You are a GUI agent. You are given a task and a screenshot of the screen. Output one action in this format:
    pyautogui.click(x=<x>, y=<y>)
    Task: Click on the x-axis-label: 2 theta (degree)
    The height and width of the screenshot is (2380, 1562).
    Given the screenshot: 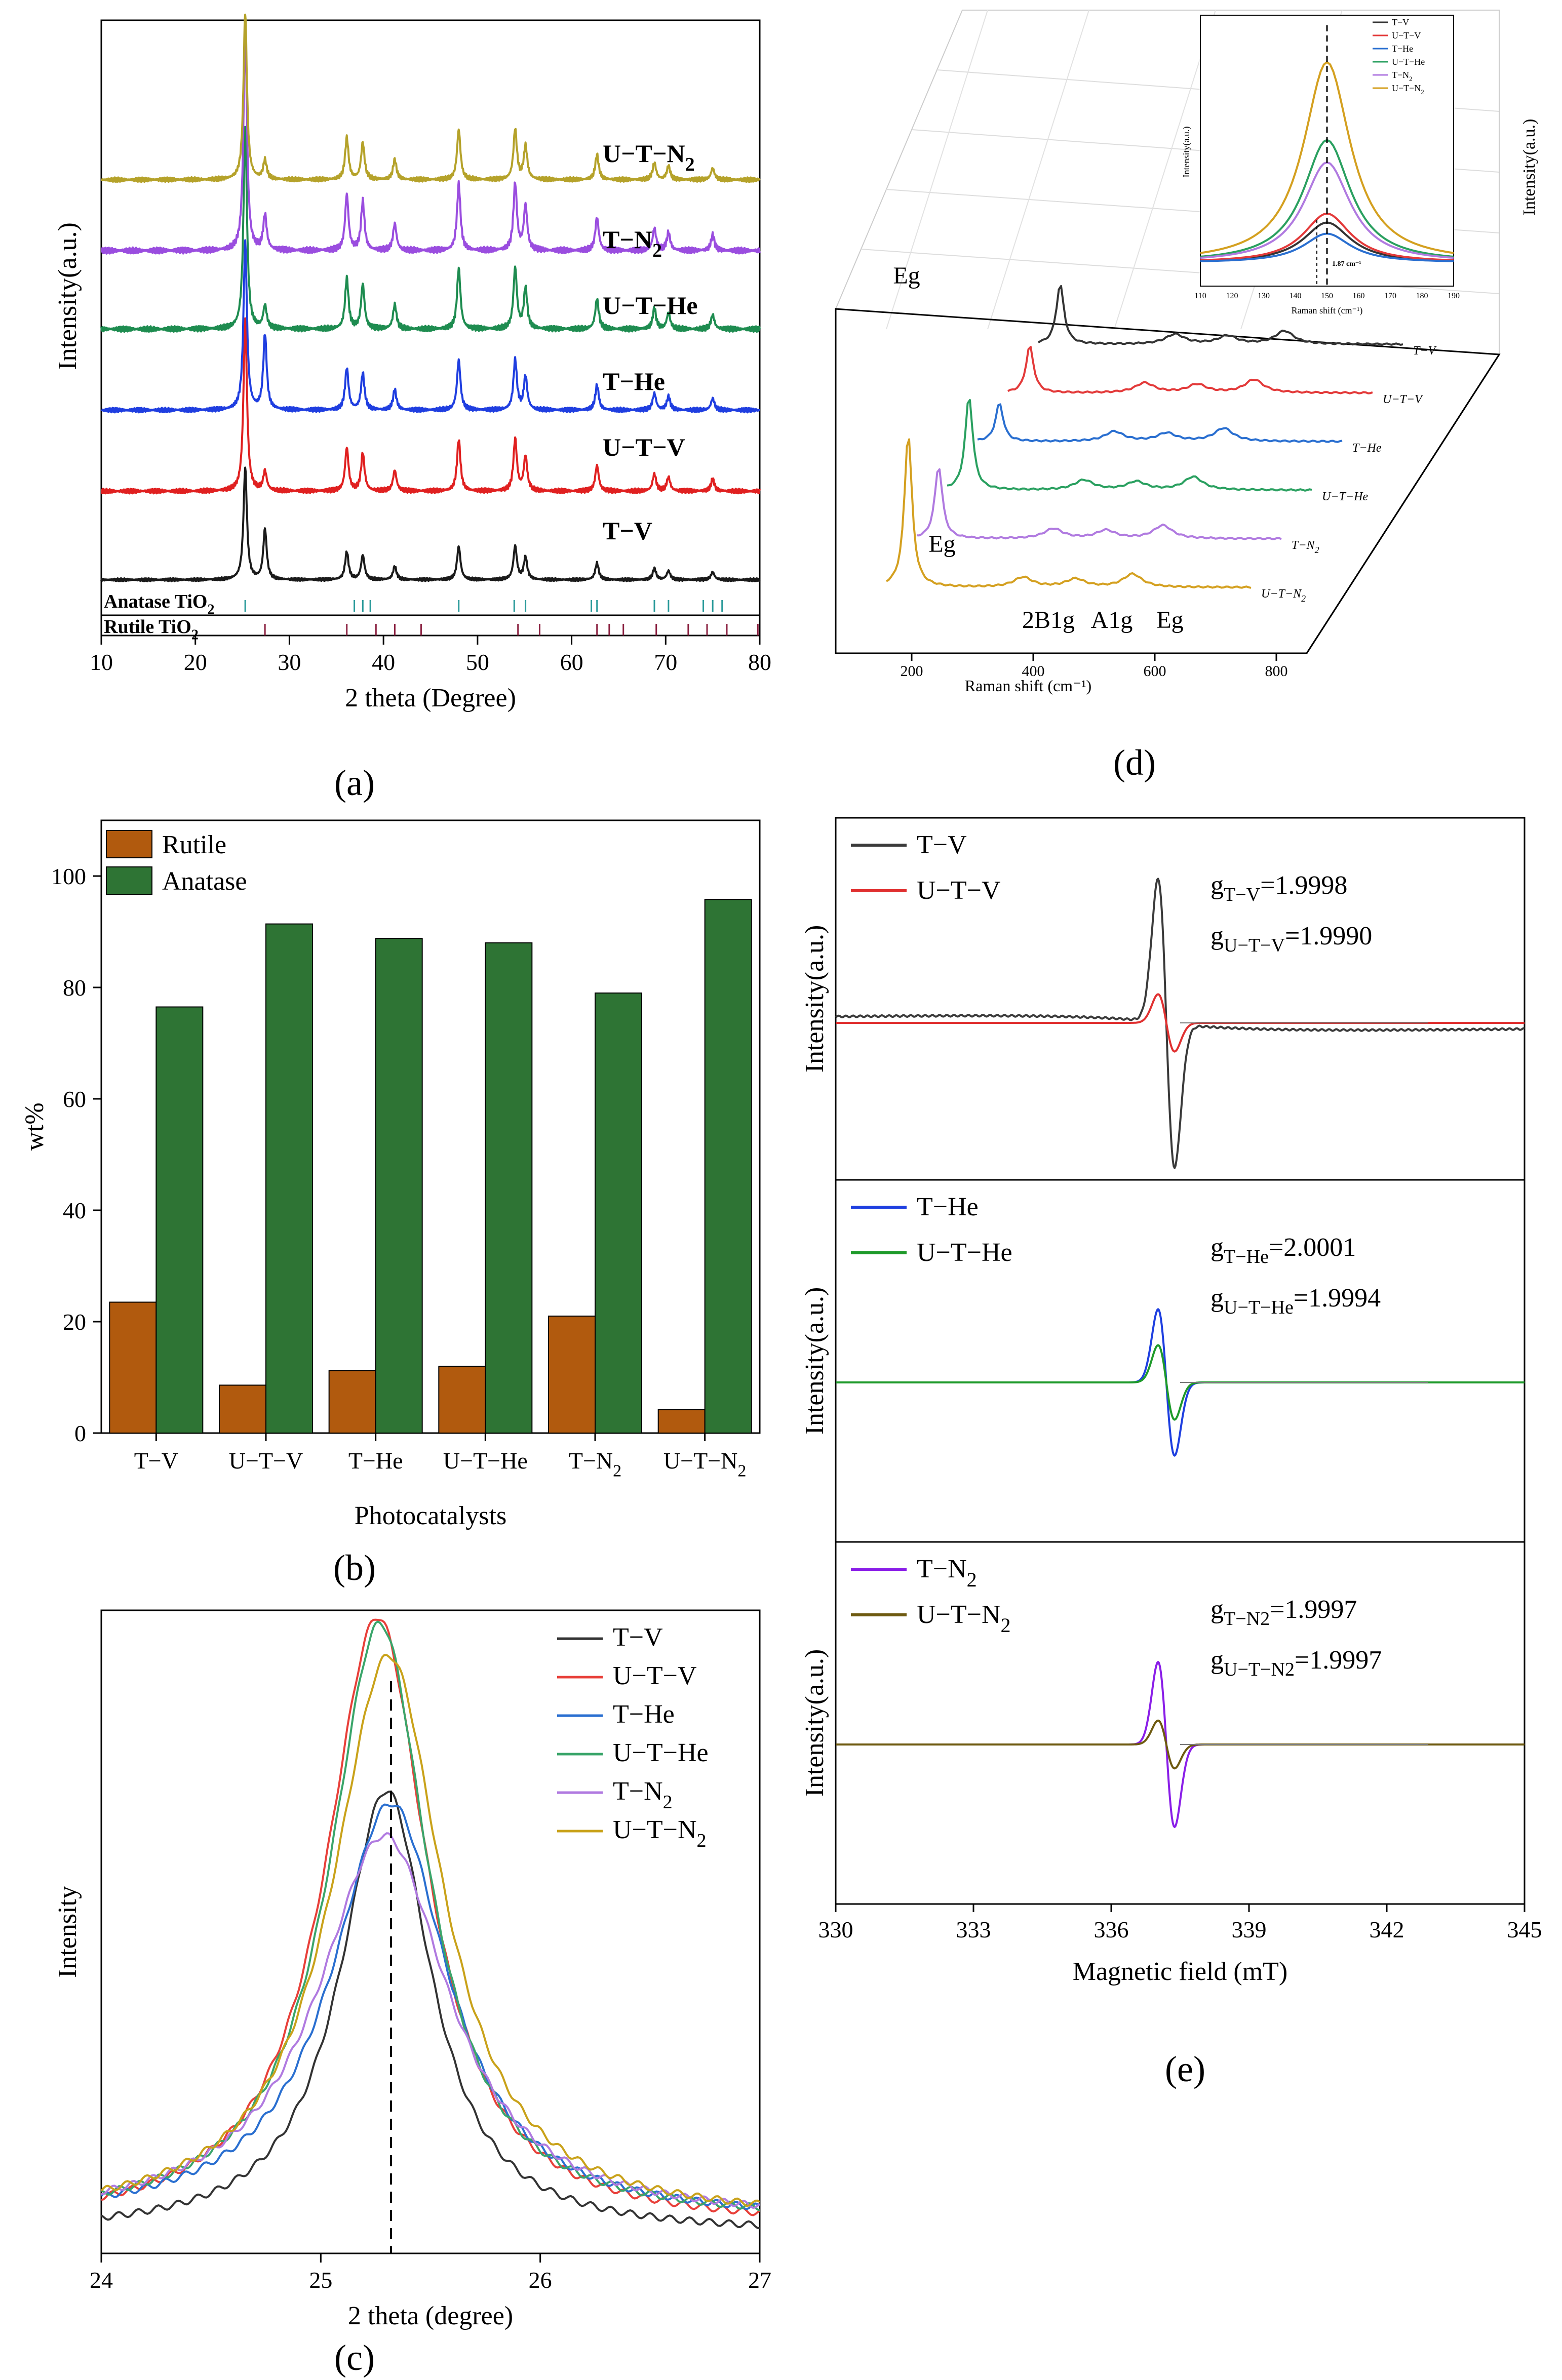 What is the action you would take?
    pyautogui.click(x=430, y=2316)
    